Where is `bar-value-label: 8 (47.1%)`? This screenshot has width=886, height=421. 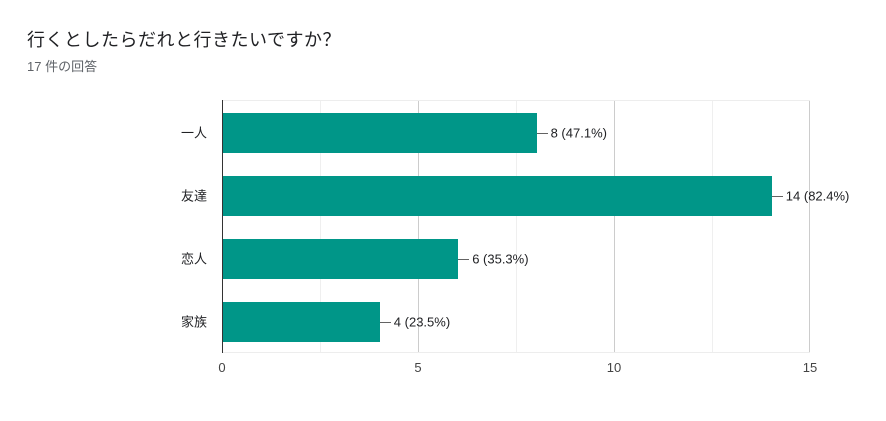
bar-value-label: 8 (47.1%) is located at coordinates (578, 133).